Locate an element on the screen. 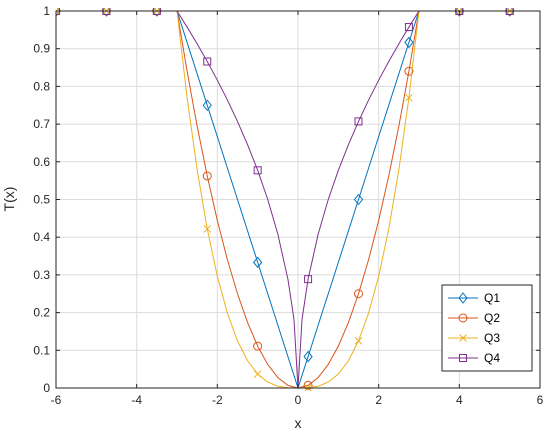  y-tick-label: 0.6 is located at coordinates (41, 162).